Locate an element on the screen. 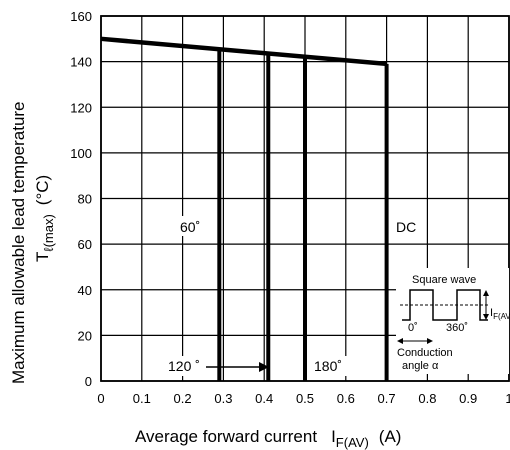  y-axis-label: Maximum allowable lead temperature is located at coordinates (18, 242).